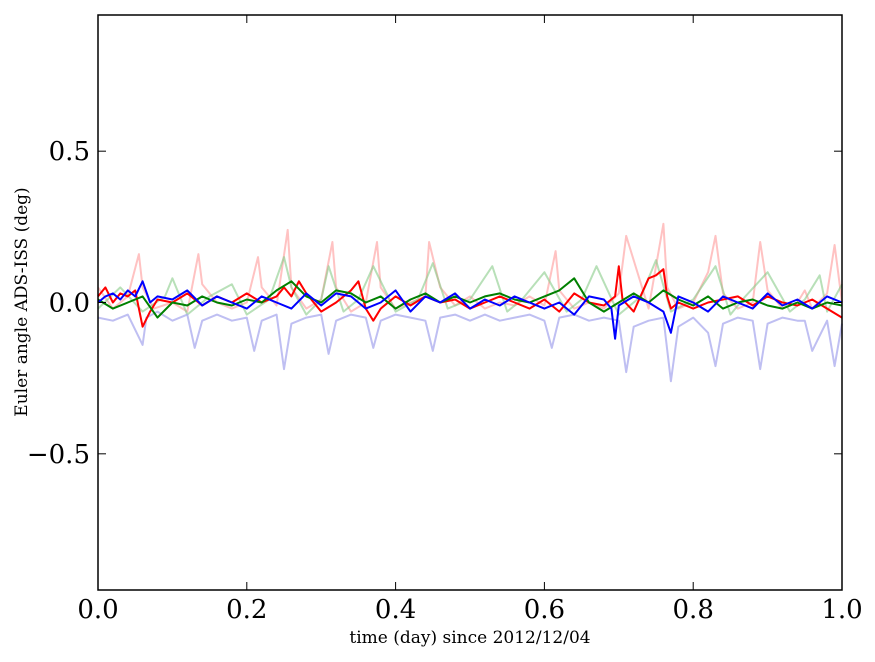 The height and width of the screenshot is (662, 875). What do you see at coordinates (246, 610) in the screenshot?
I see `x-tick-label: 0.2` at bounding box center [246, 610].